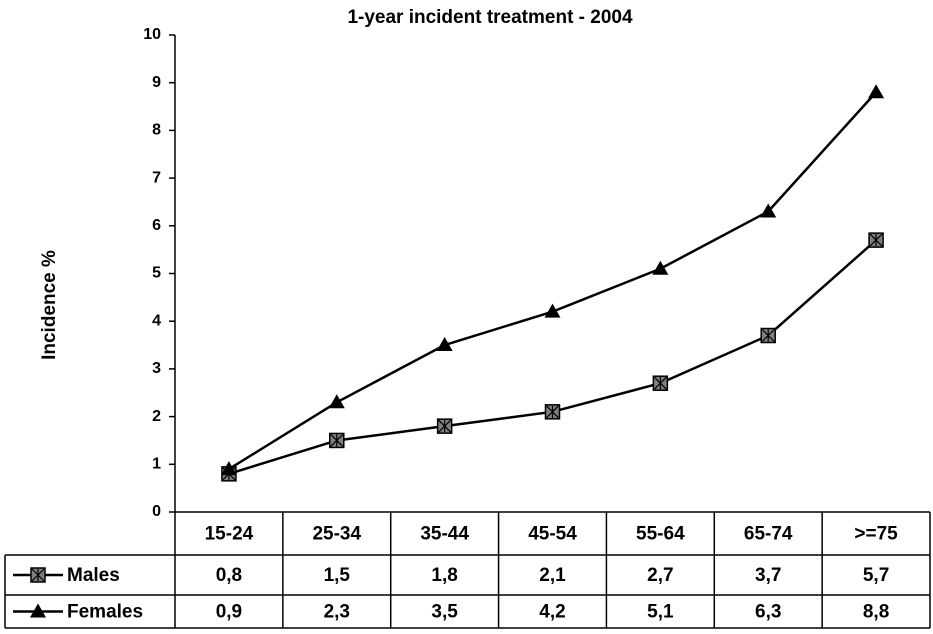  I want to click on value-label: 1,5, so click(337, 575).